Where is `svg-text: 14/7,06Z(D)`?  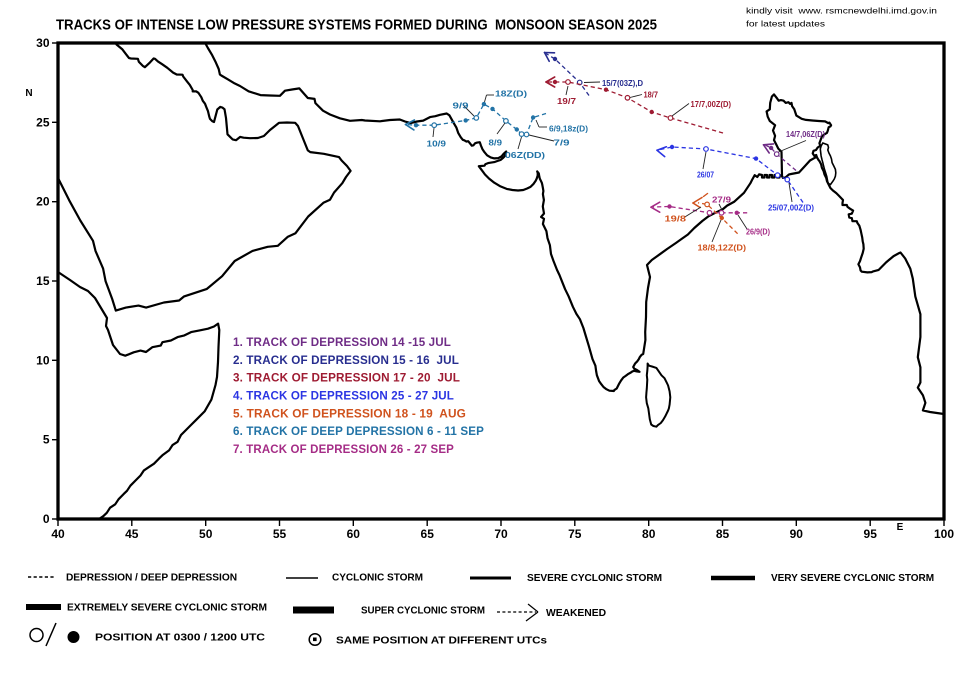
svg-text: 14/7,06Z(D) is located at coordinates (805, 134).